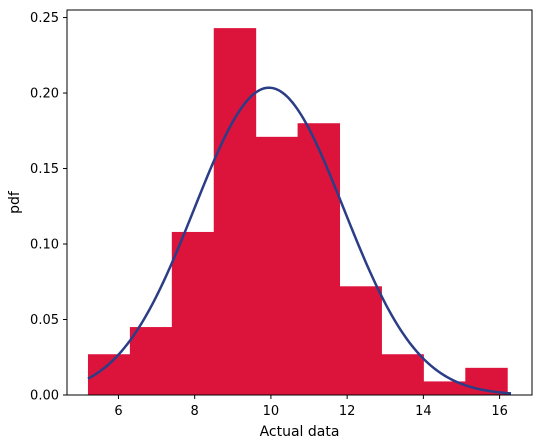 The image size is (549, 444). I want to click on y-tick-label-2: 0.10, so click(44, 245).